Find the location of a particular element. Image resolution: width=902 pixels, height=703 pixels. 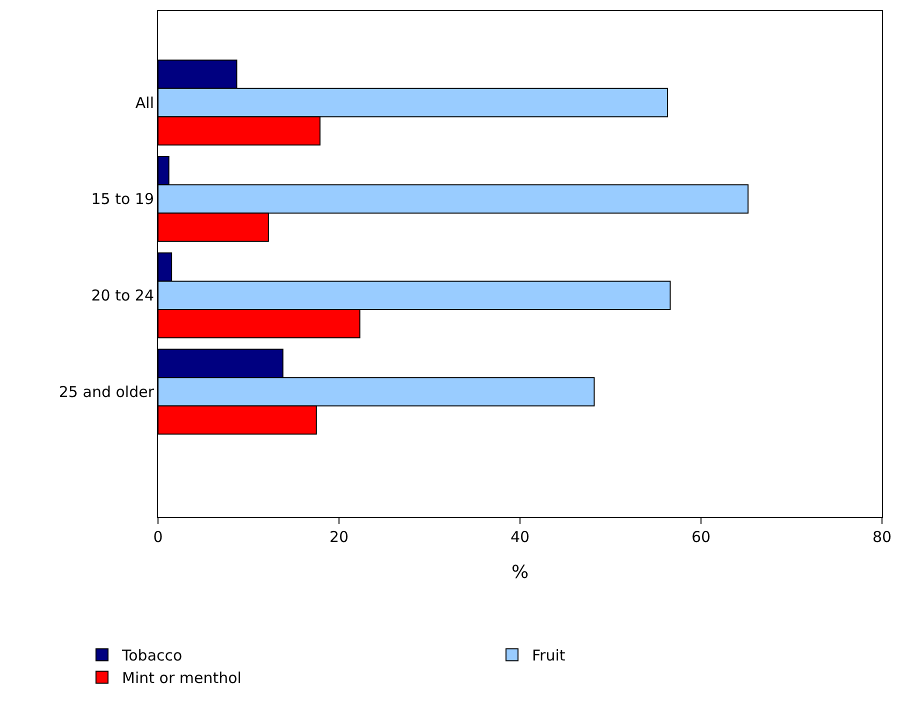

x-tick-label: 80 is located at coordinates (882, 537).